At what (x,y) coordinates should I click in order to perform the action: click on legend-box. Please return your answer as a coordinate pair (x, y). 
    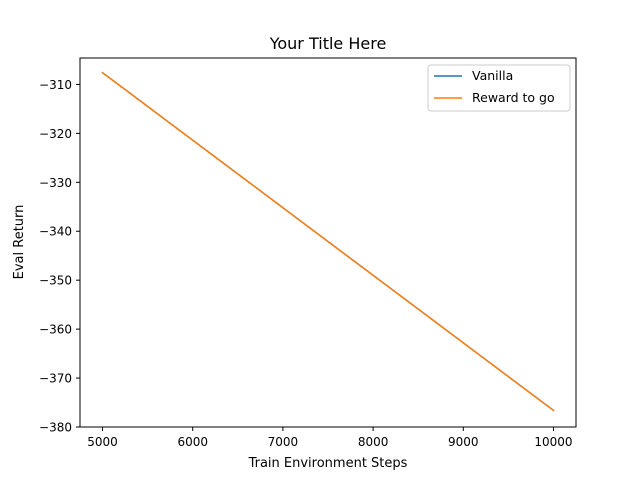
    Looking at the image, I should click on (499, 88).